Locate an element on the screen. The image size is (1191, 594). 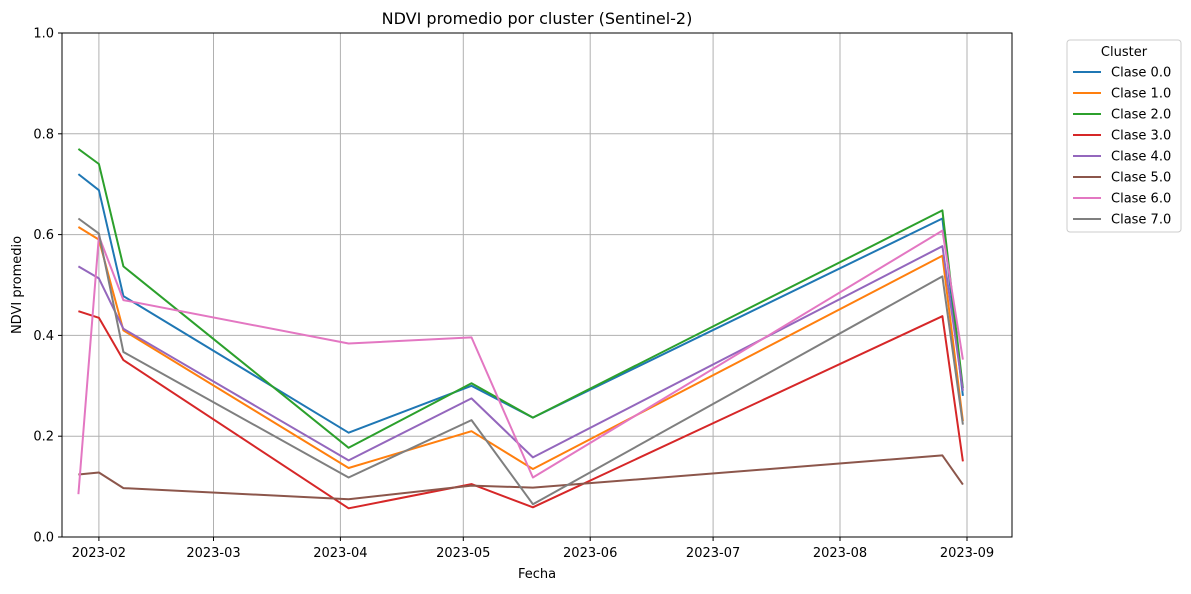
legend-entry: Clase 1.0 is located at coordinates (1141, 94).